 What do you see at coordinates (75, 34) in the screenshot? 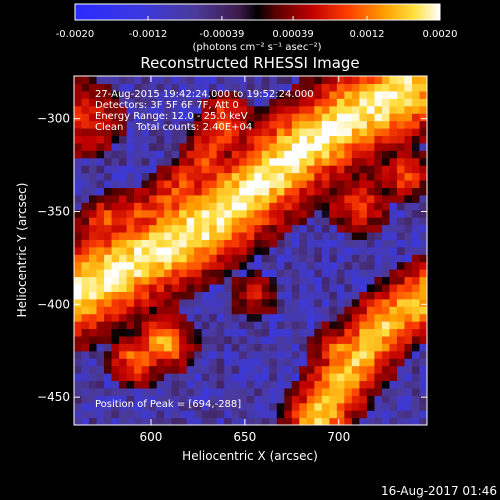
I see `colorbar-tick-label: -0.0020` at bounding box center [75, 34].